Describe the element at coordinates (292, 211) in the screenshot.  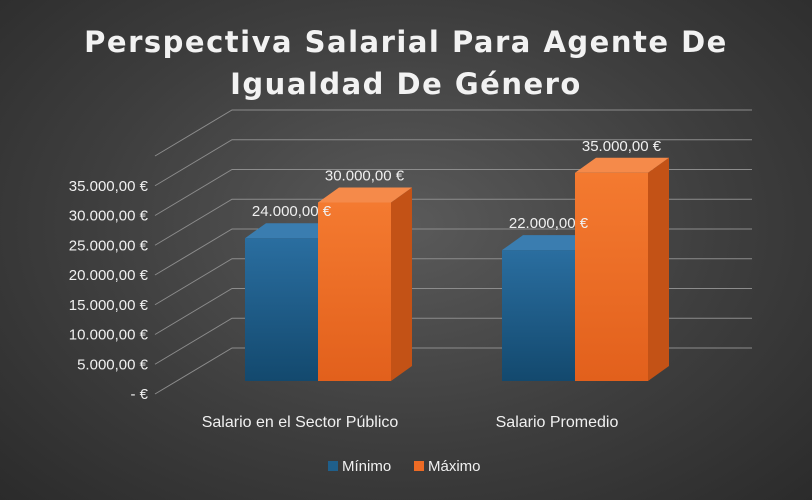
I see `data-label: 24.000,00 €` at that location.